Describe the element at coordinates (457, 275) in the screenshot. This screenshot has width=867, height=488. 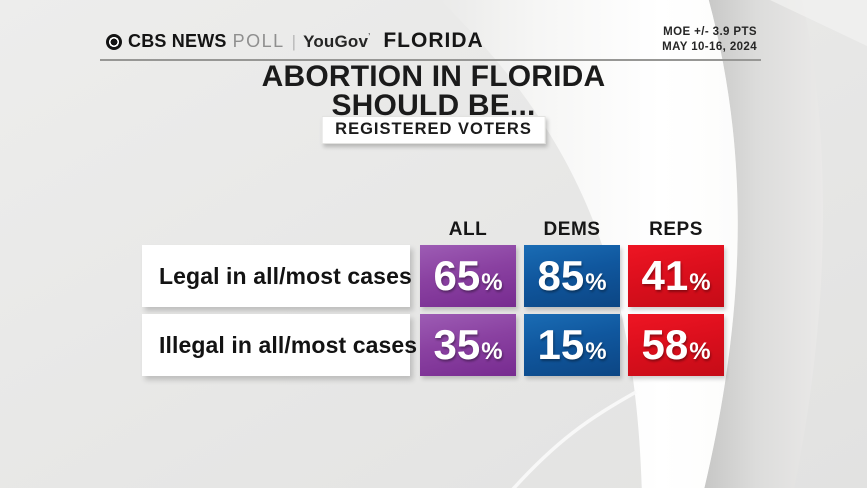
I see `value-number: 65` at that location.